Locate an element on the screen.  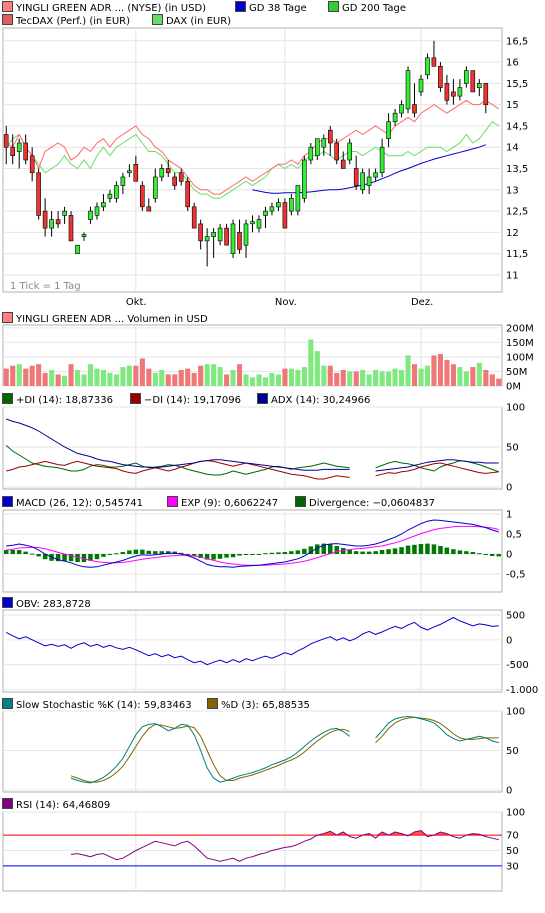
legend-item: YINGLI GREEN ADR ... Volumen in USD is located at coordinates (105, 318).